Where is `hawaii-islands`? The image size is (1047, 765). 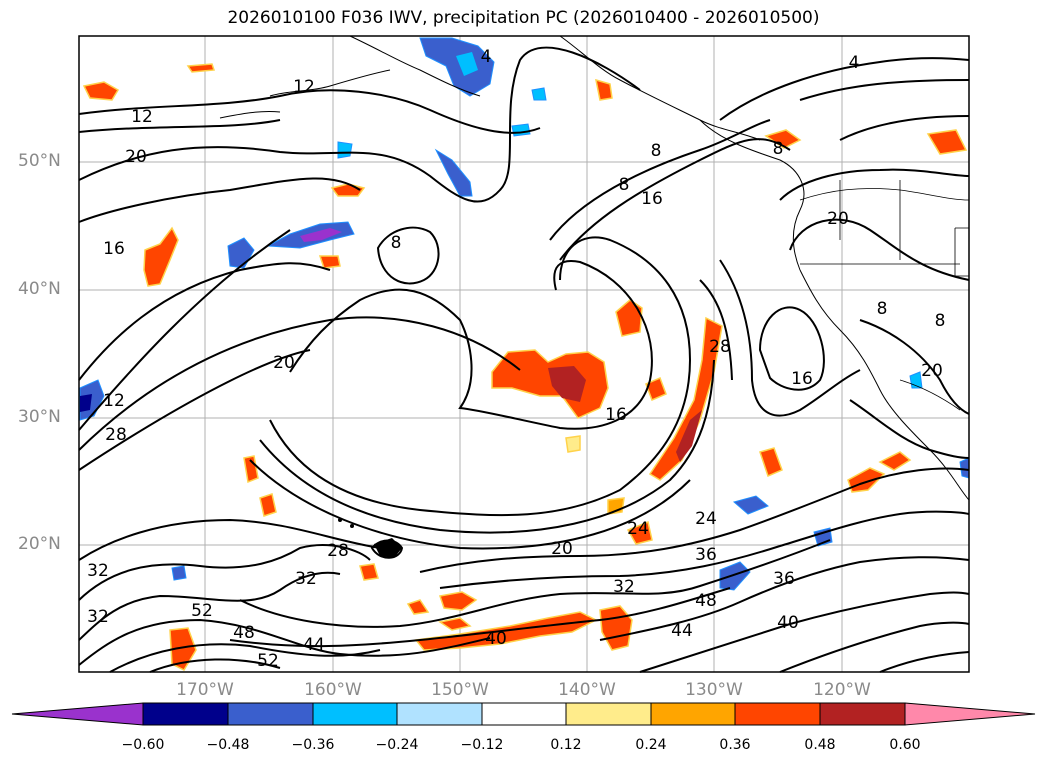 hawaii-islands is located at coordinates (370, 538).